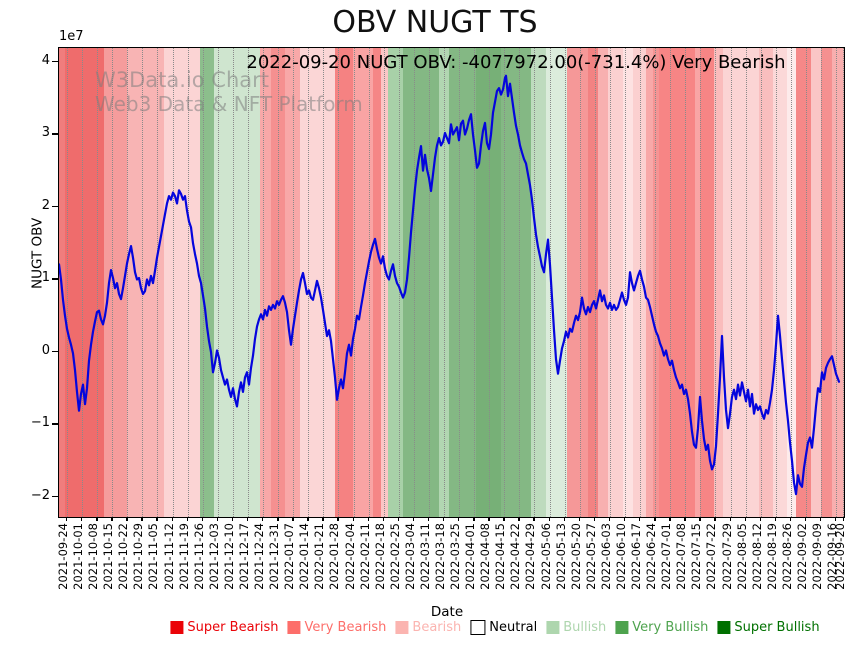 The image size is (854, 646). I want to click on x-tick-label: 2021-11-05, so click(153, 556).